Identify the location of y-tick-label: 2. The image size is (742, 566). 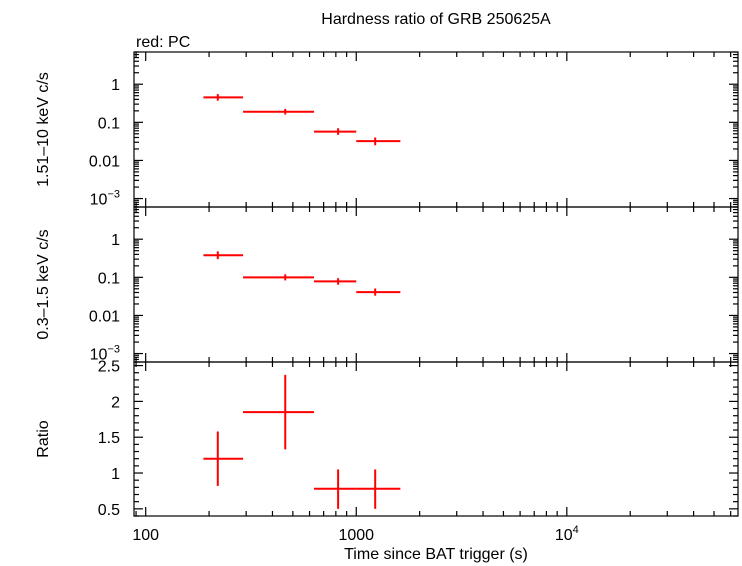
(115, 402).